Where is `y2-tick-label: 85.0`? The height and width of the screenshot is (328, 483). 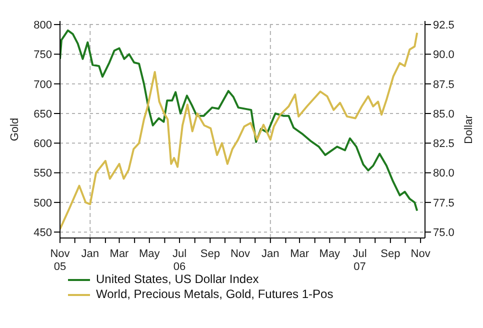
y2-tick-label: 85.0 is located at coordinates (443, 114).